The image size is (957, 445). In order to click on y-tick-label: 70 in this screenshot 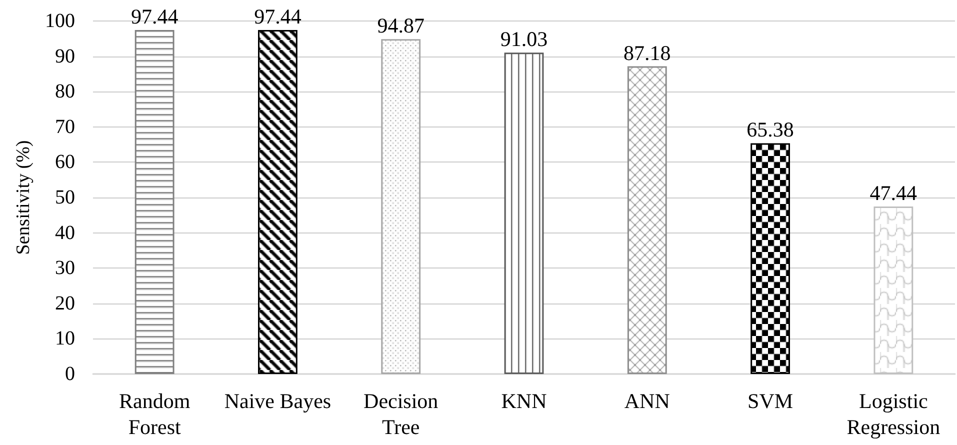, I will do `click(65, 127)`.